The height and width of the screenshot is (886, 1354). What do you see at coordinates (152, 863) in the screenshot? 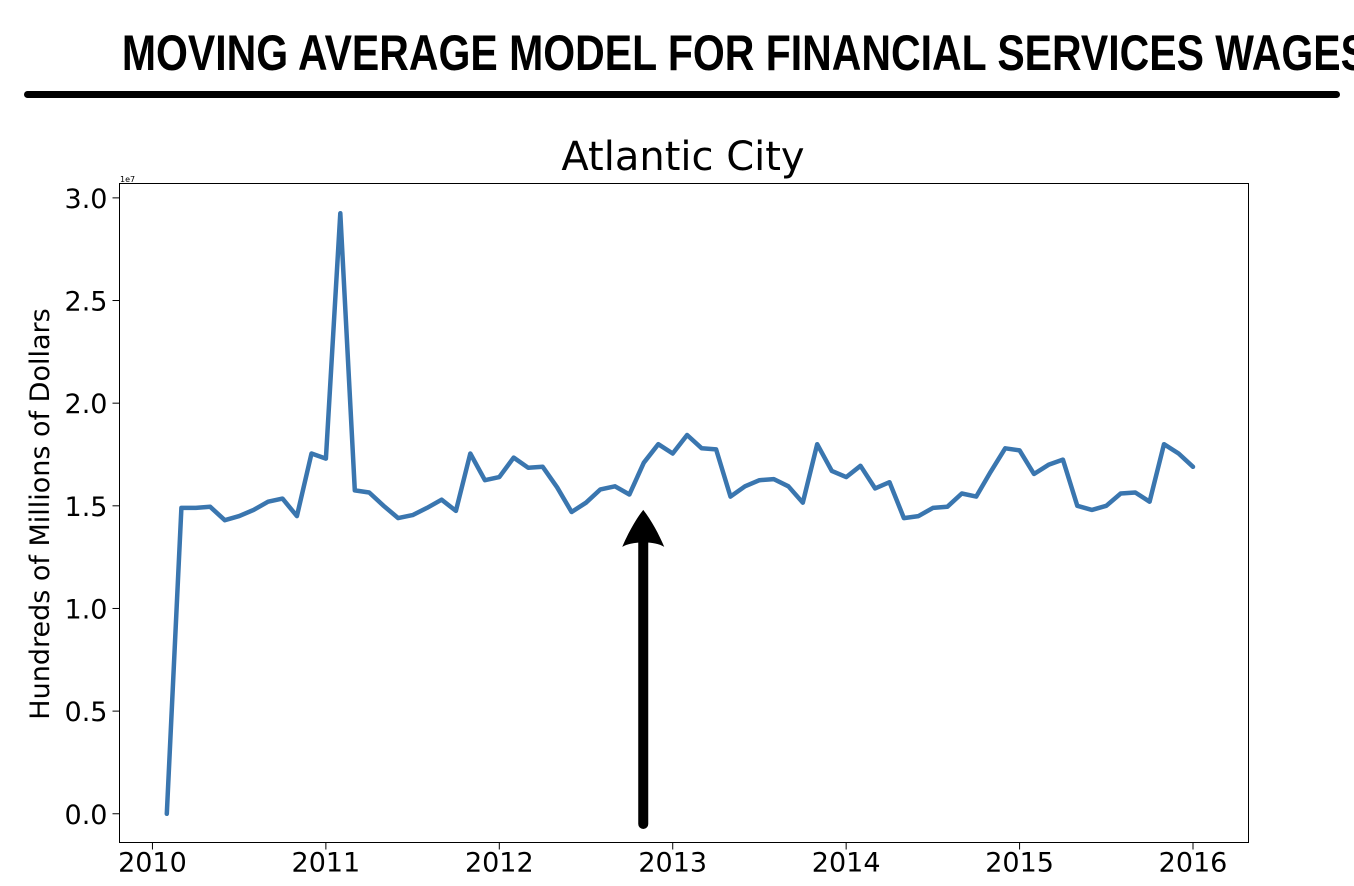
I see `x-tick-label: 2010` at bounding box center [152, 863].